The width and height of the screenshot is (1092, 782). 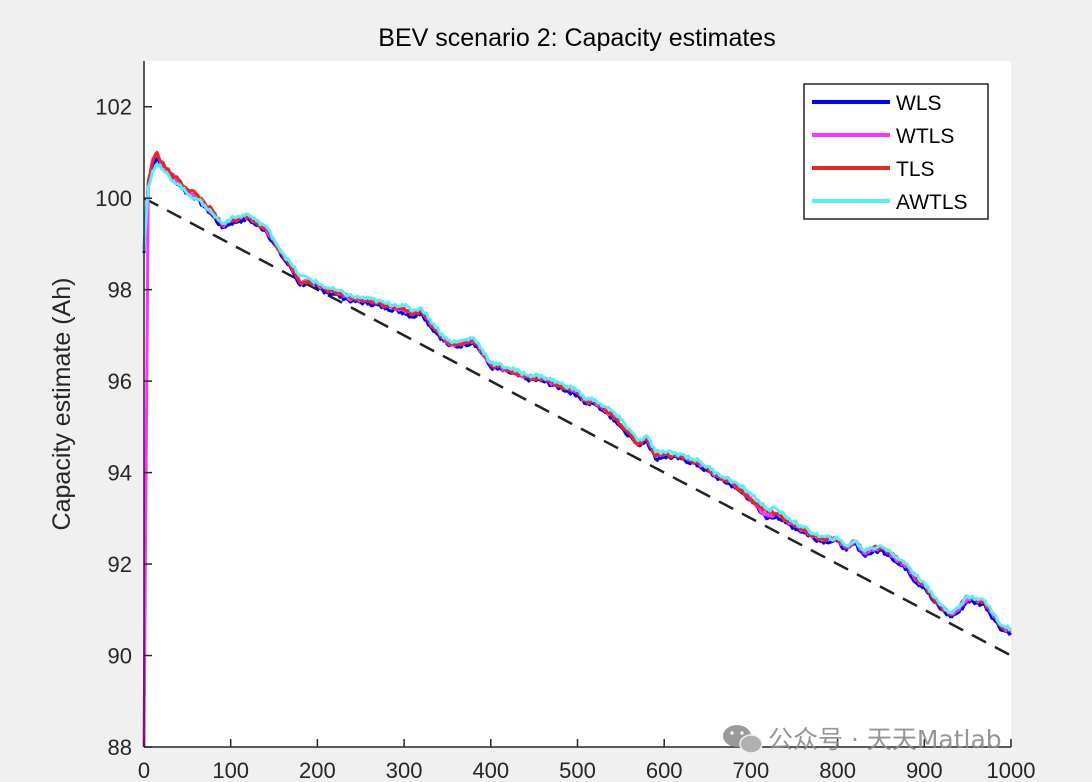 I want to click on x-tick-label: 300, so click(x=404, y=770).